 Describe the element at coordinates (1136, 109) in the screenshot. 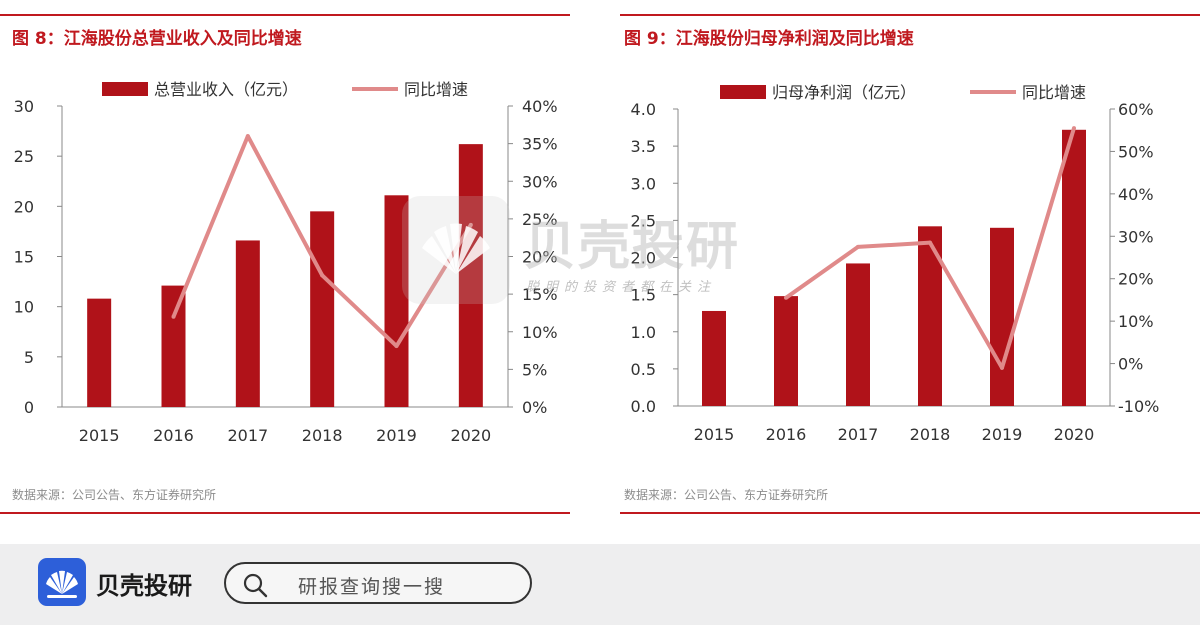

I see `y-right-tick-label: 60%` at that location.